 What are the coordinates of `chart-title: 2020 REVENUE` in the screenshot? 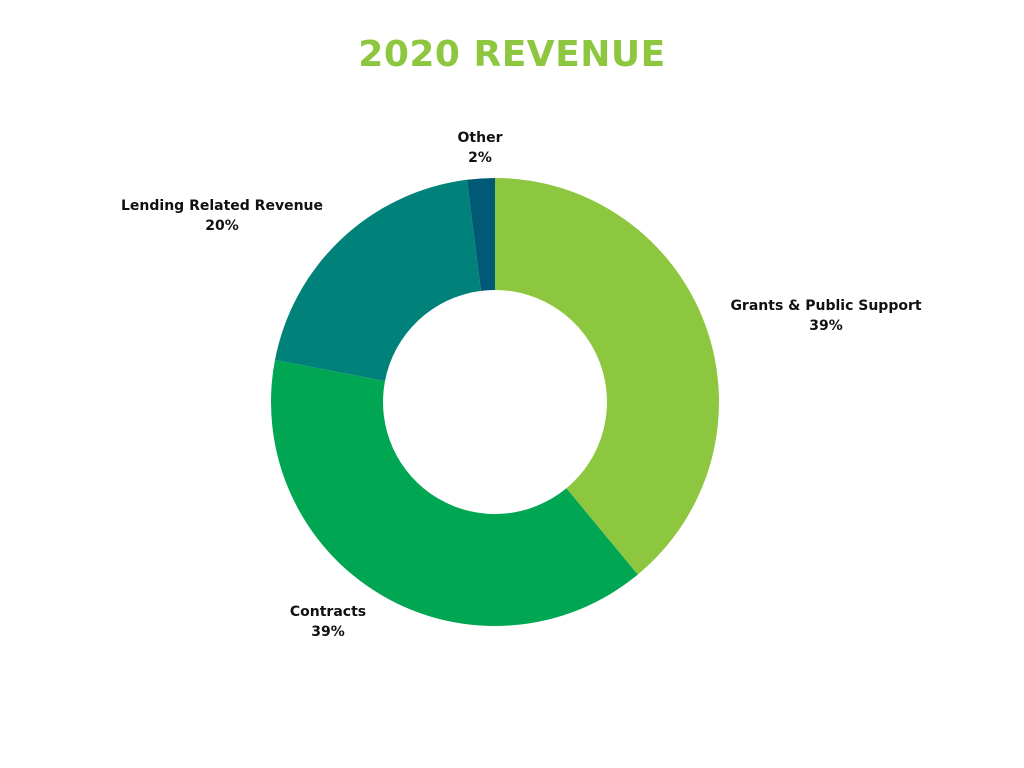 It's located at (512, 54).